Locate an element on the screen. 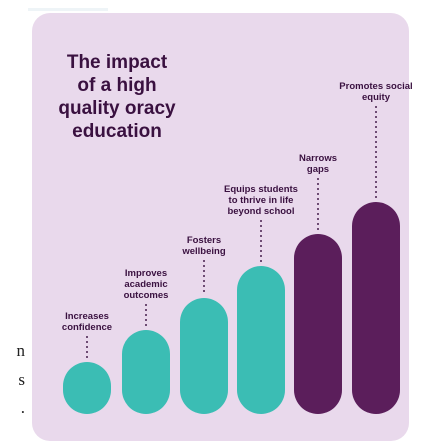  category-label-line: Equips students is located at coordinates (261, 189).